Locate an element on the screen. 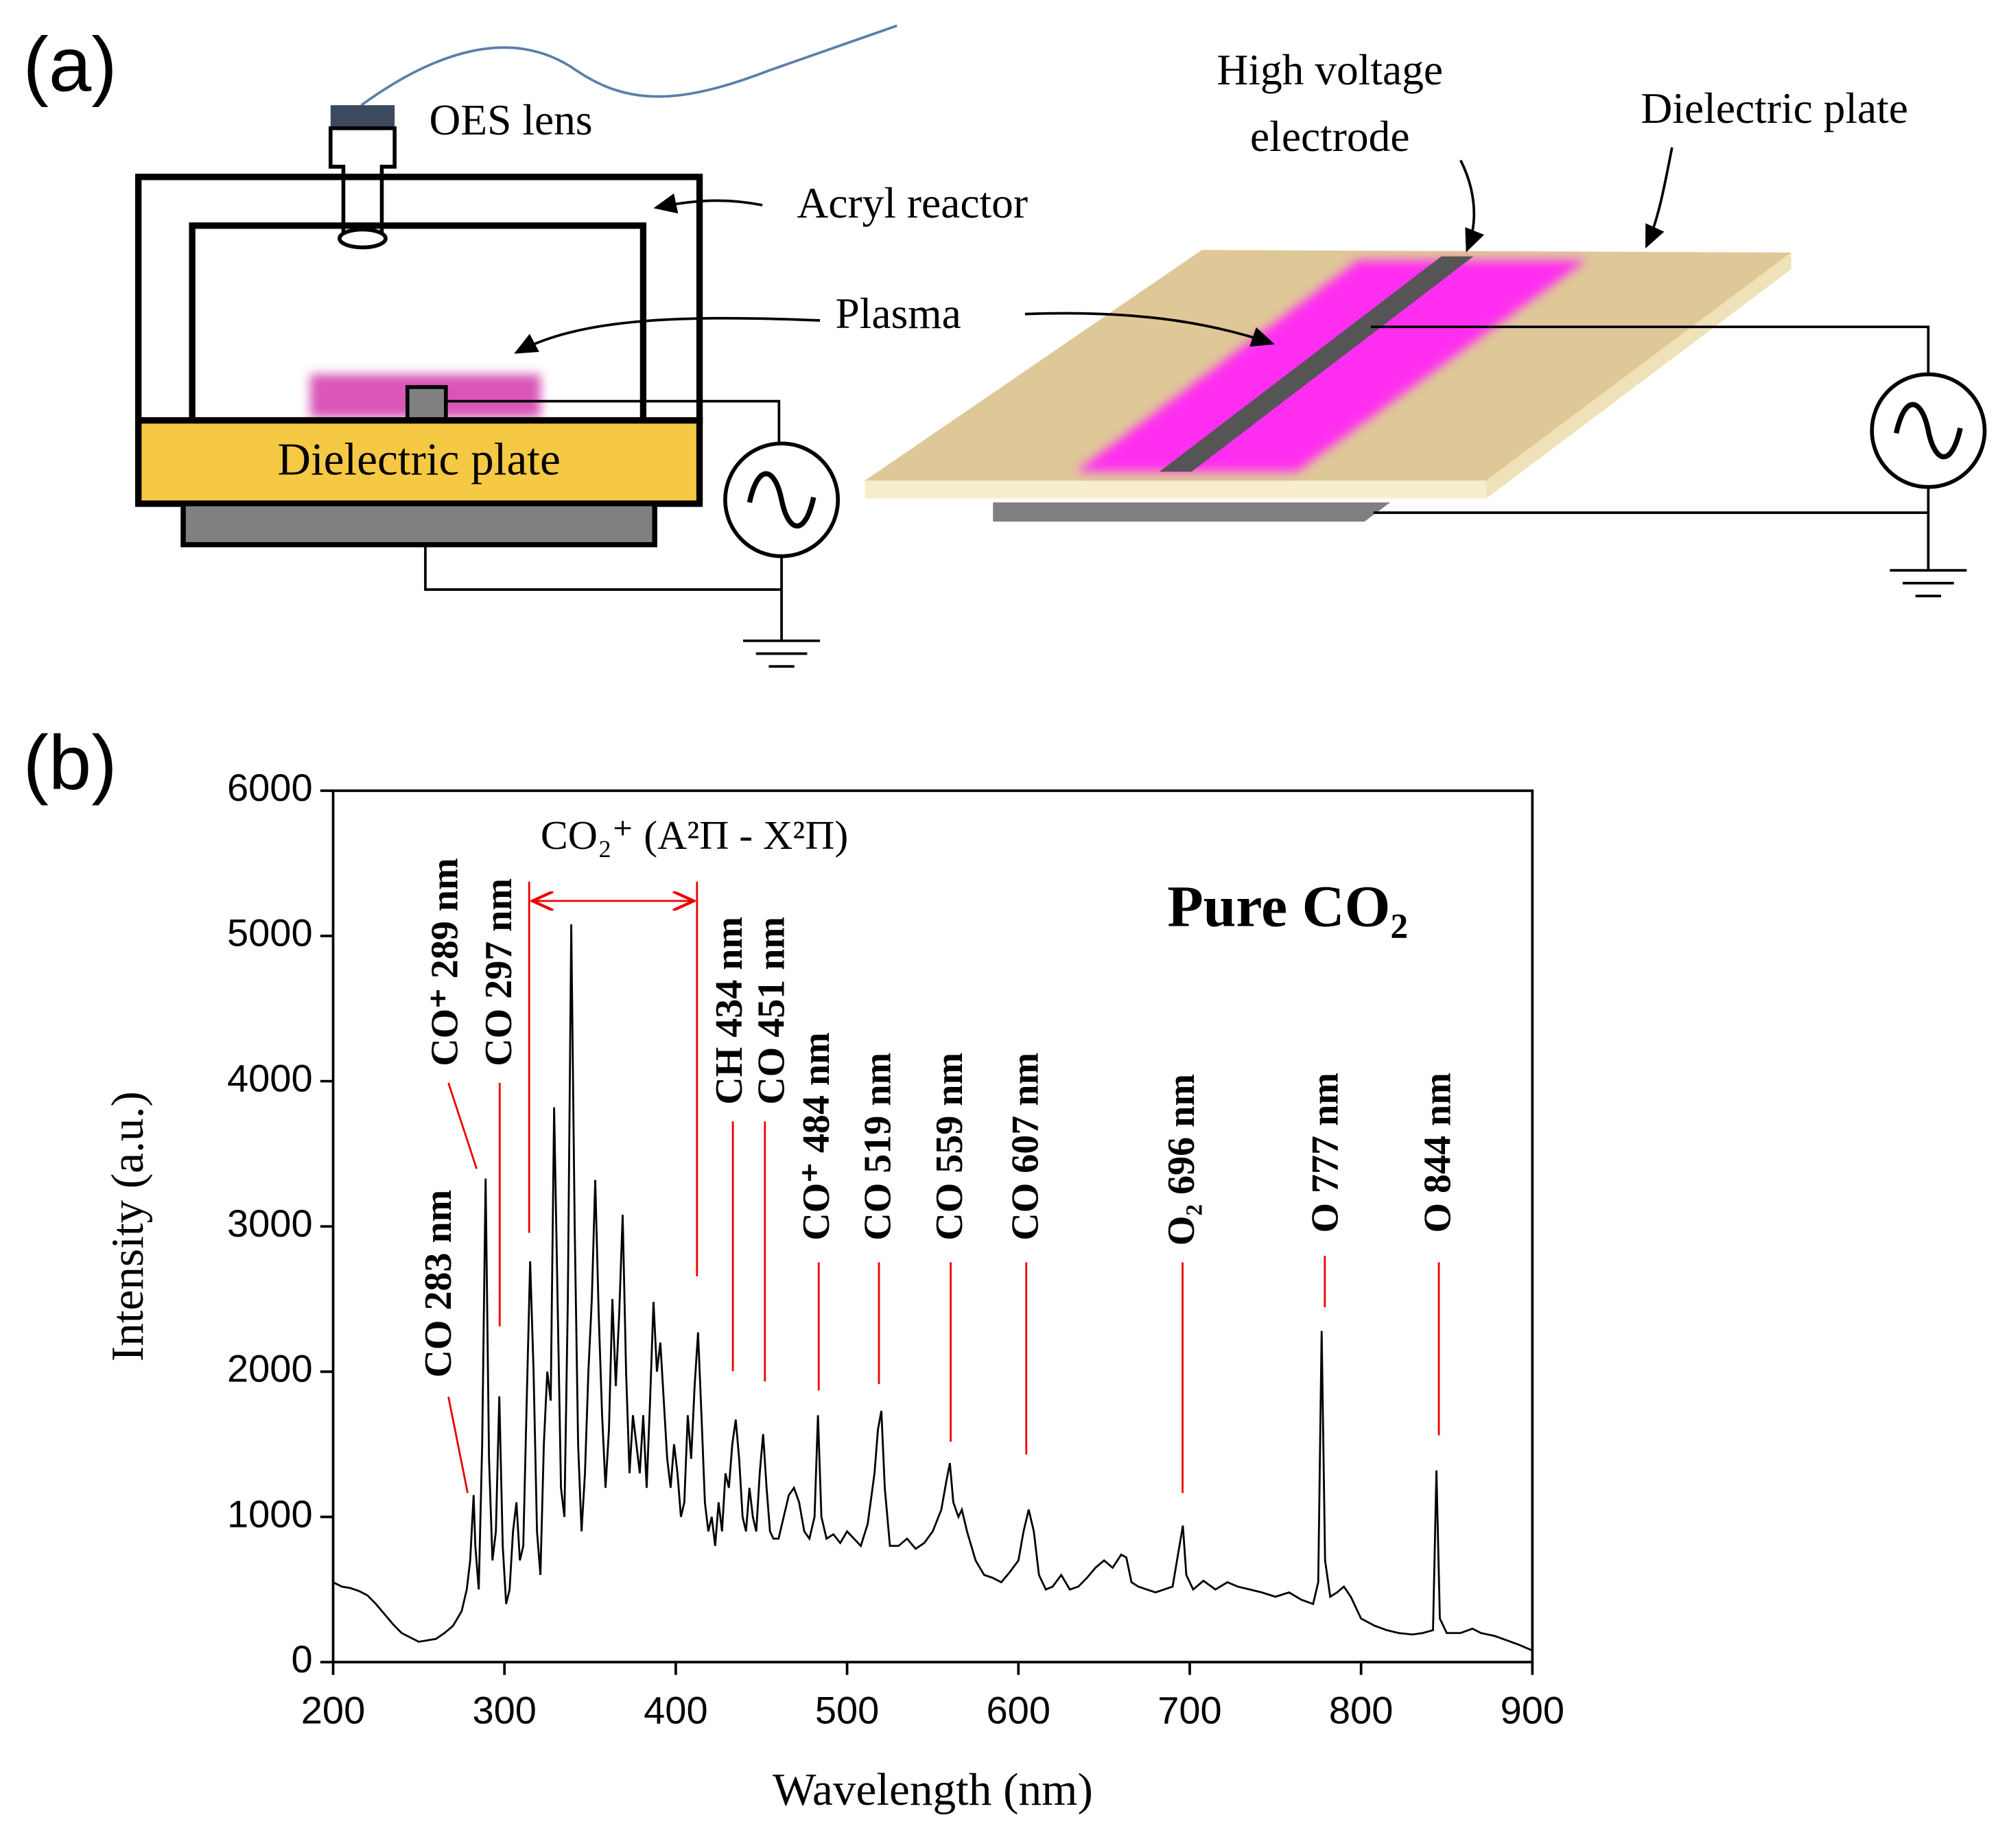 The width and height of the screenshot is (2009, 1848). band-bracket is located at coordinates (613, 1079).